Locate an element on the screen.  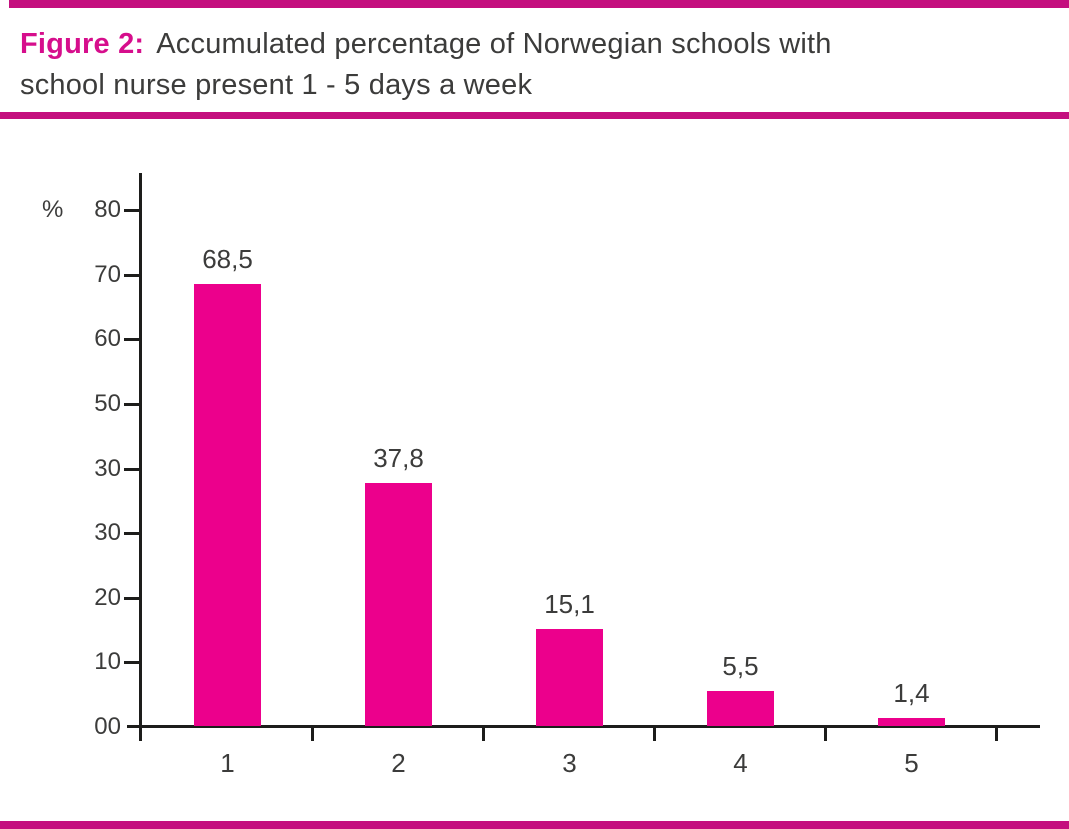
caption-divider-rule is located at coordinates (534, 115).